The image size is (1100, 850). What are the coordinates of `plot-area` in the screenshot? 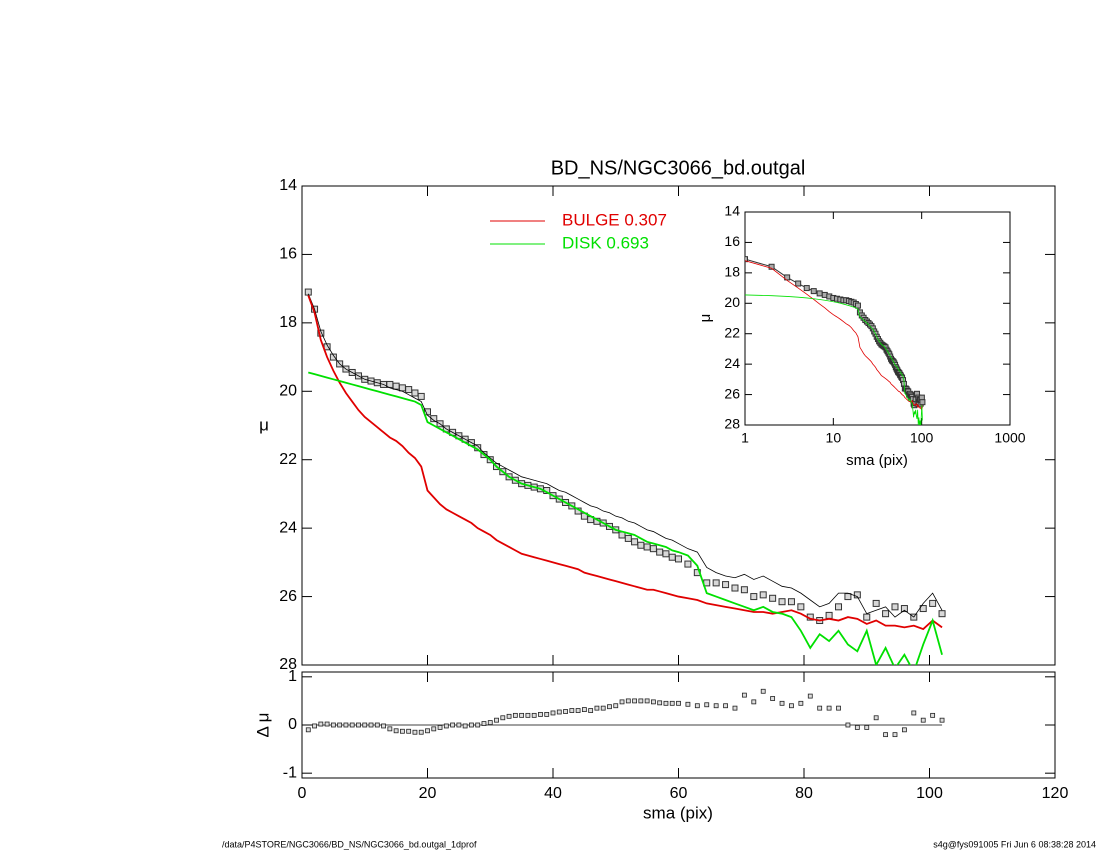 It's located at (623, 713).